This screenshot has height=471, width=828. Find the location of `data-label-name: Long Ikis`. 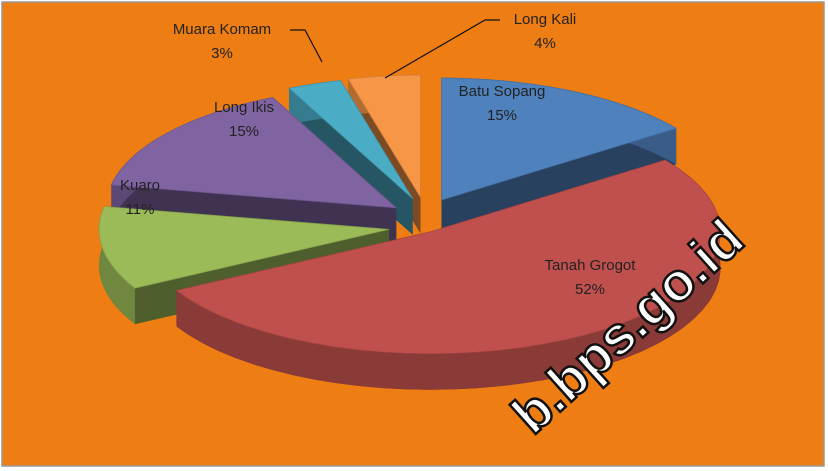

data-label-name: Long Ikis is located at coordinates (244, 107).